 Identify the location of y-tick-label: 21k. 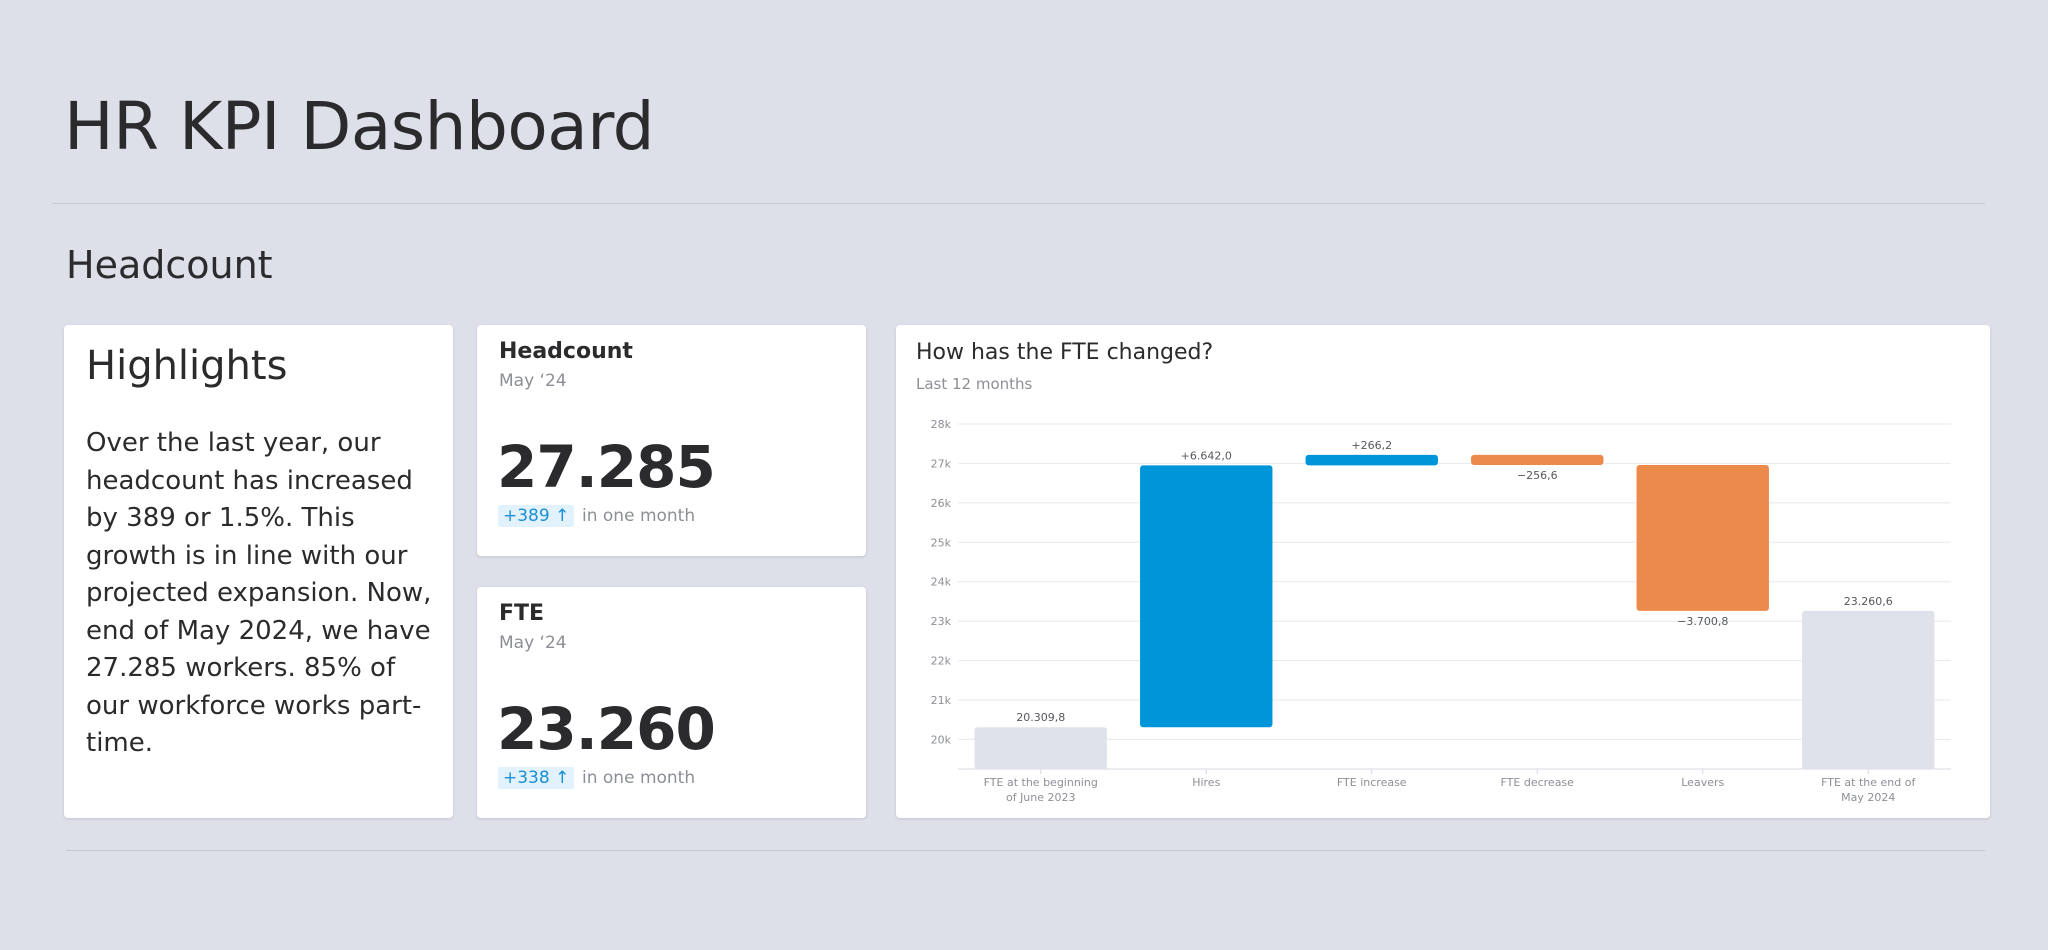
(941, 700).